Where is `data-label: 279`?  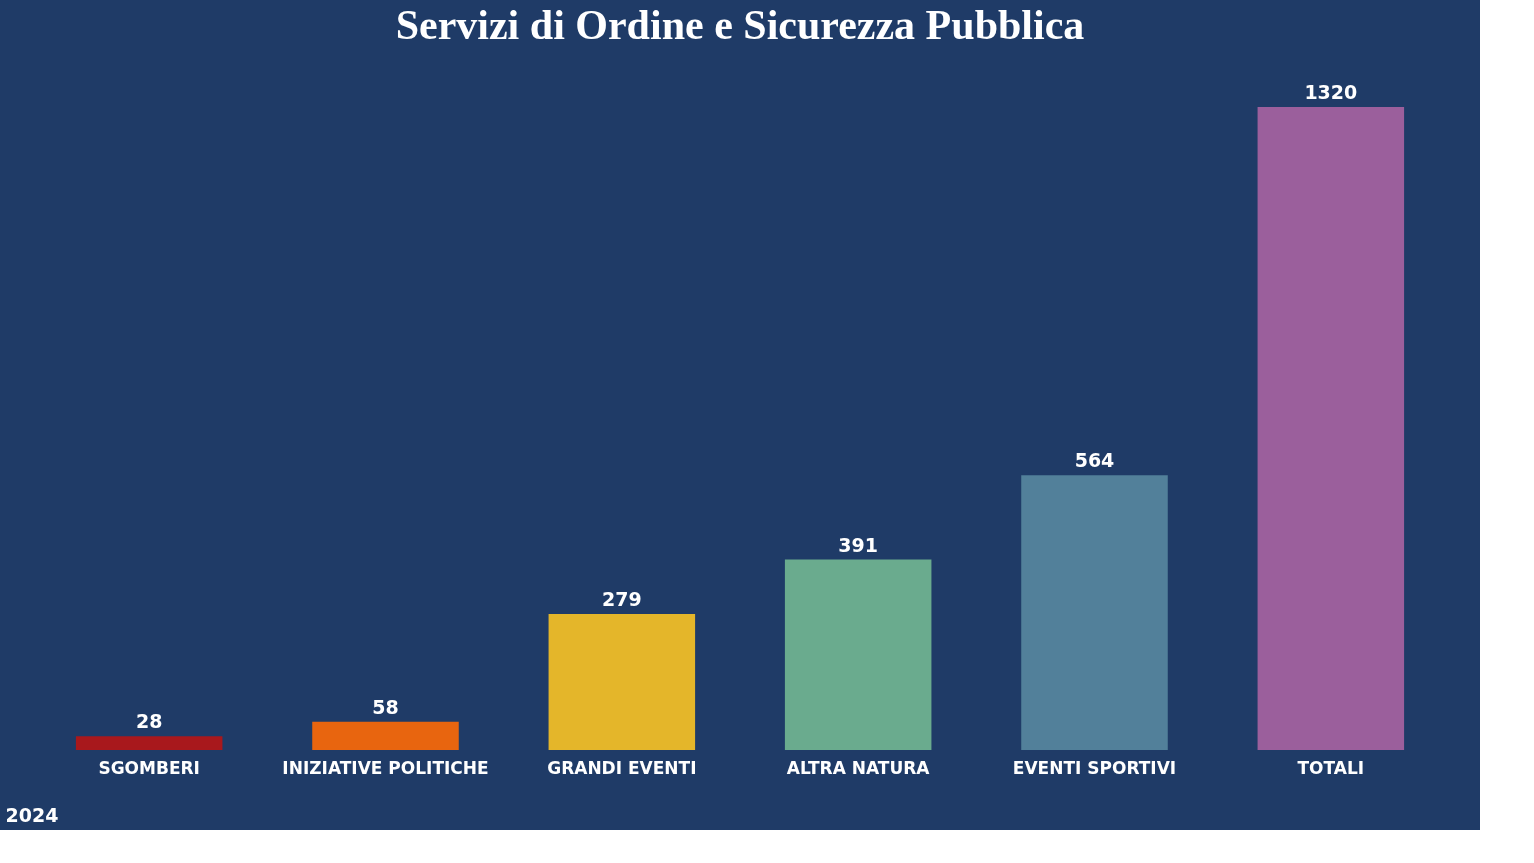
data-label: 279 is located at coordinates (622, 599).